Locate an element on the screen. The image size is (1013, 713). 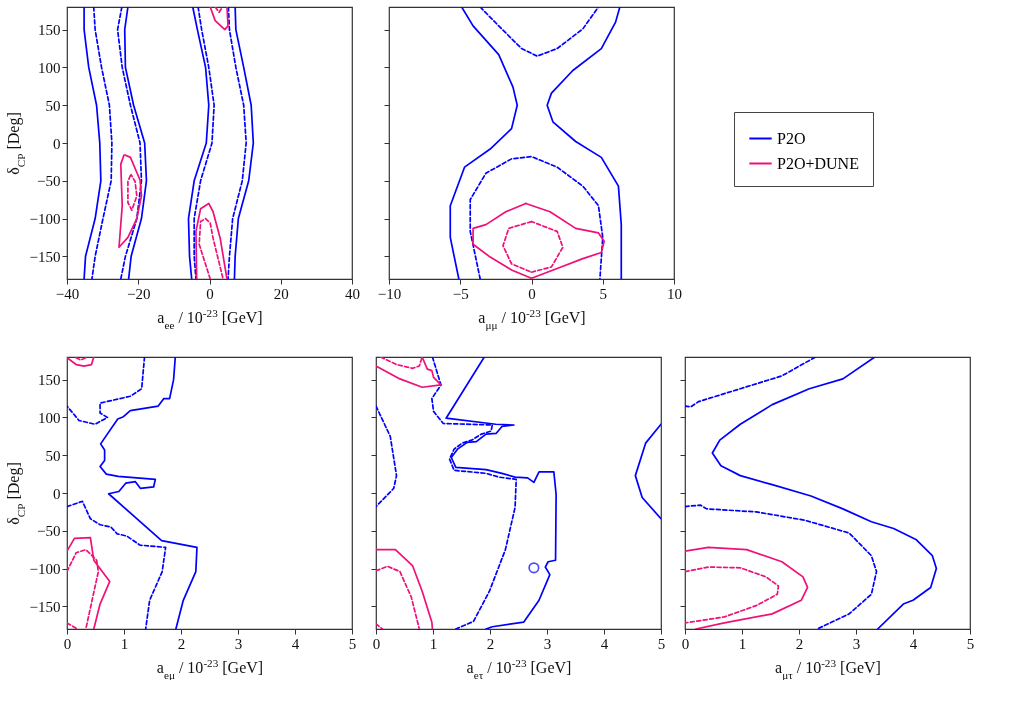
x-axis-title: a$_{ee}$ / 10$^{-23}$ [GeV] is located at coordinates (210, 318).